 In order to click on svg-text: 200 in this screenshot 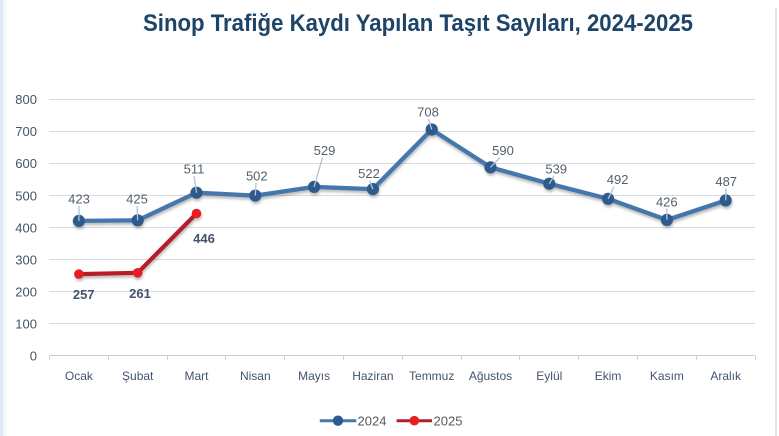, I will do `click(26, 292)`.